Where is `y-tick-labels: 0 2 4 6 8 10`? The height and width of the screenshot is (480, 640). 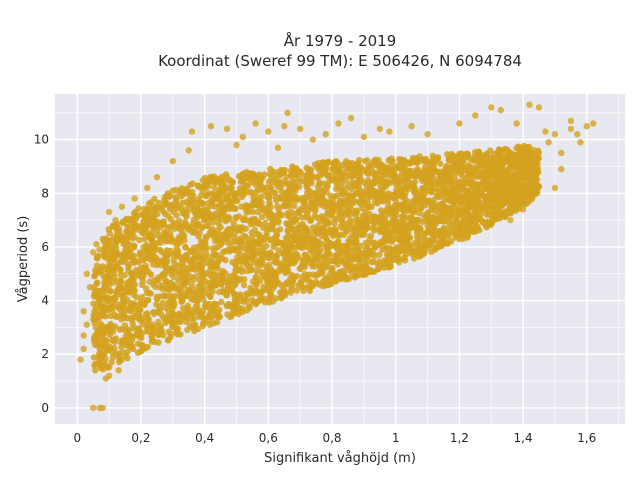 y-tick-labels: 0 2 4 6 8 10 is located at coordinates (41, 274).